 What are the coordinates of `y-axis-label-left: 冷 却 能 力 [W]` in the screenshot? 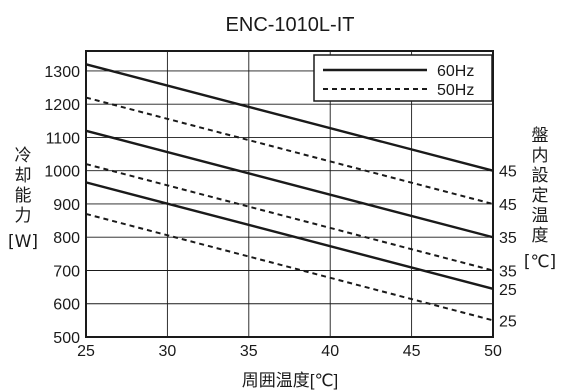 It's located at (23, 199).